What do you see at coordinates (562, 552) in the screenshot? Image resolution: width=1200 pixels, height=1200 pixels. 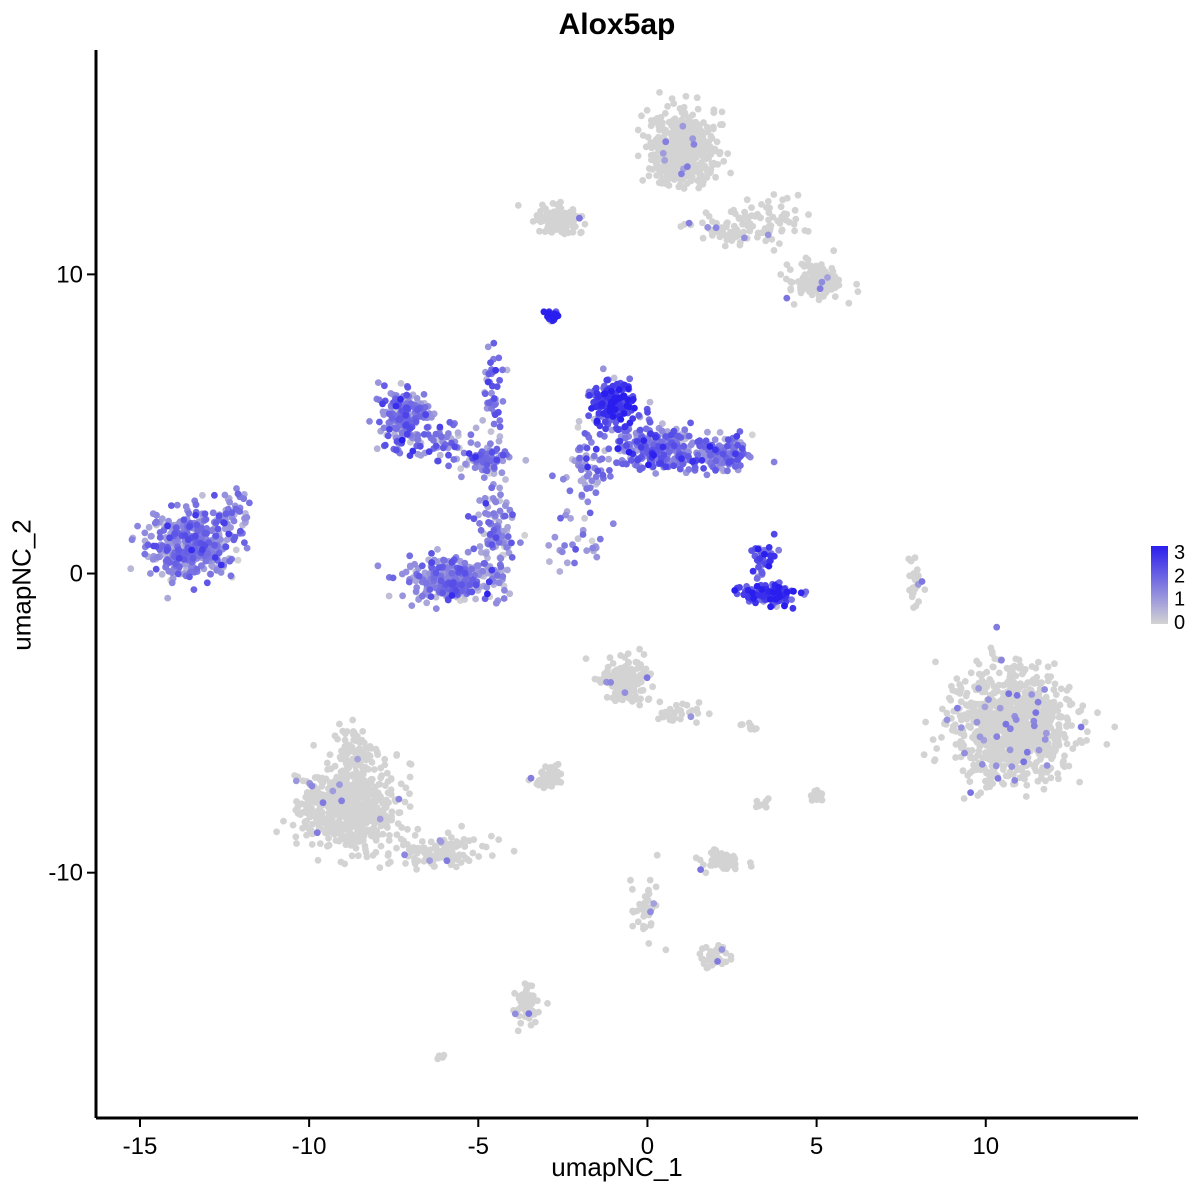 I see `cell-point-c16` at bounding box center [562, 552].